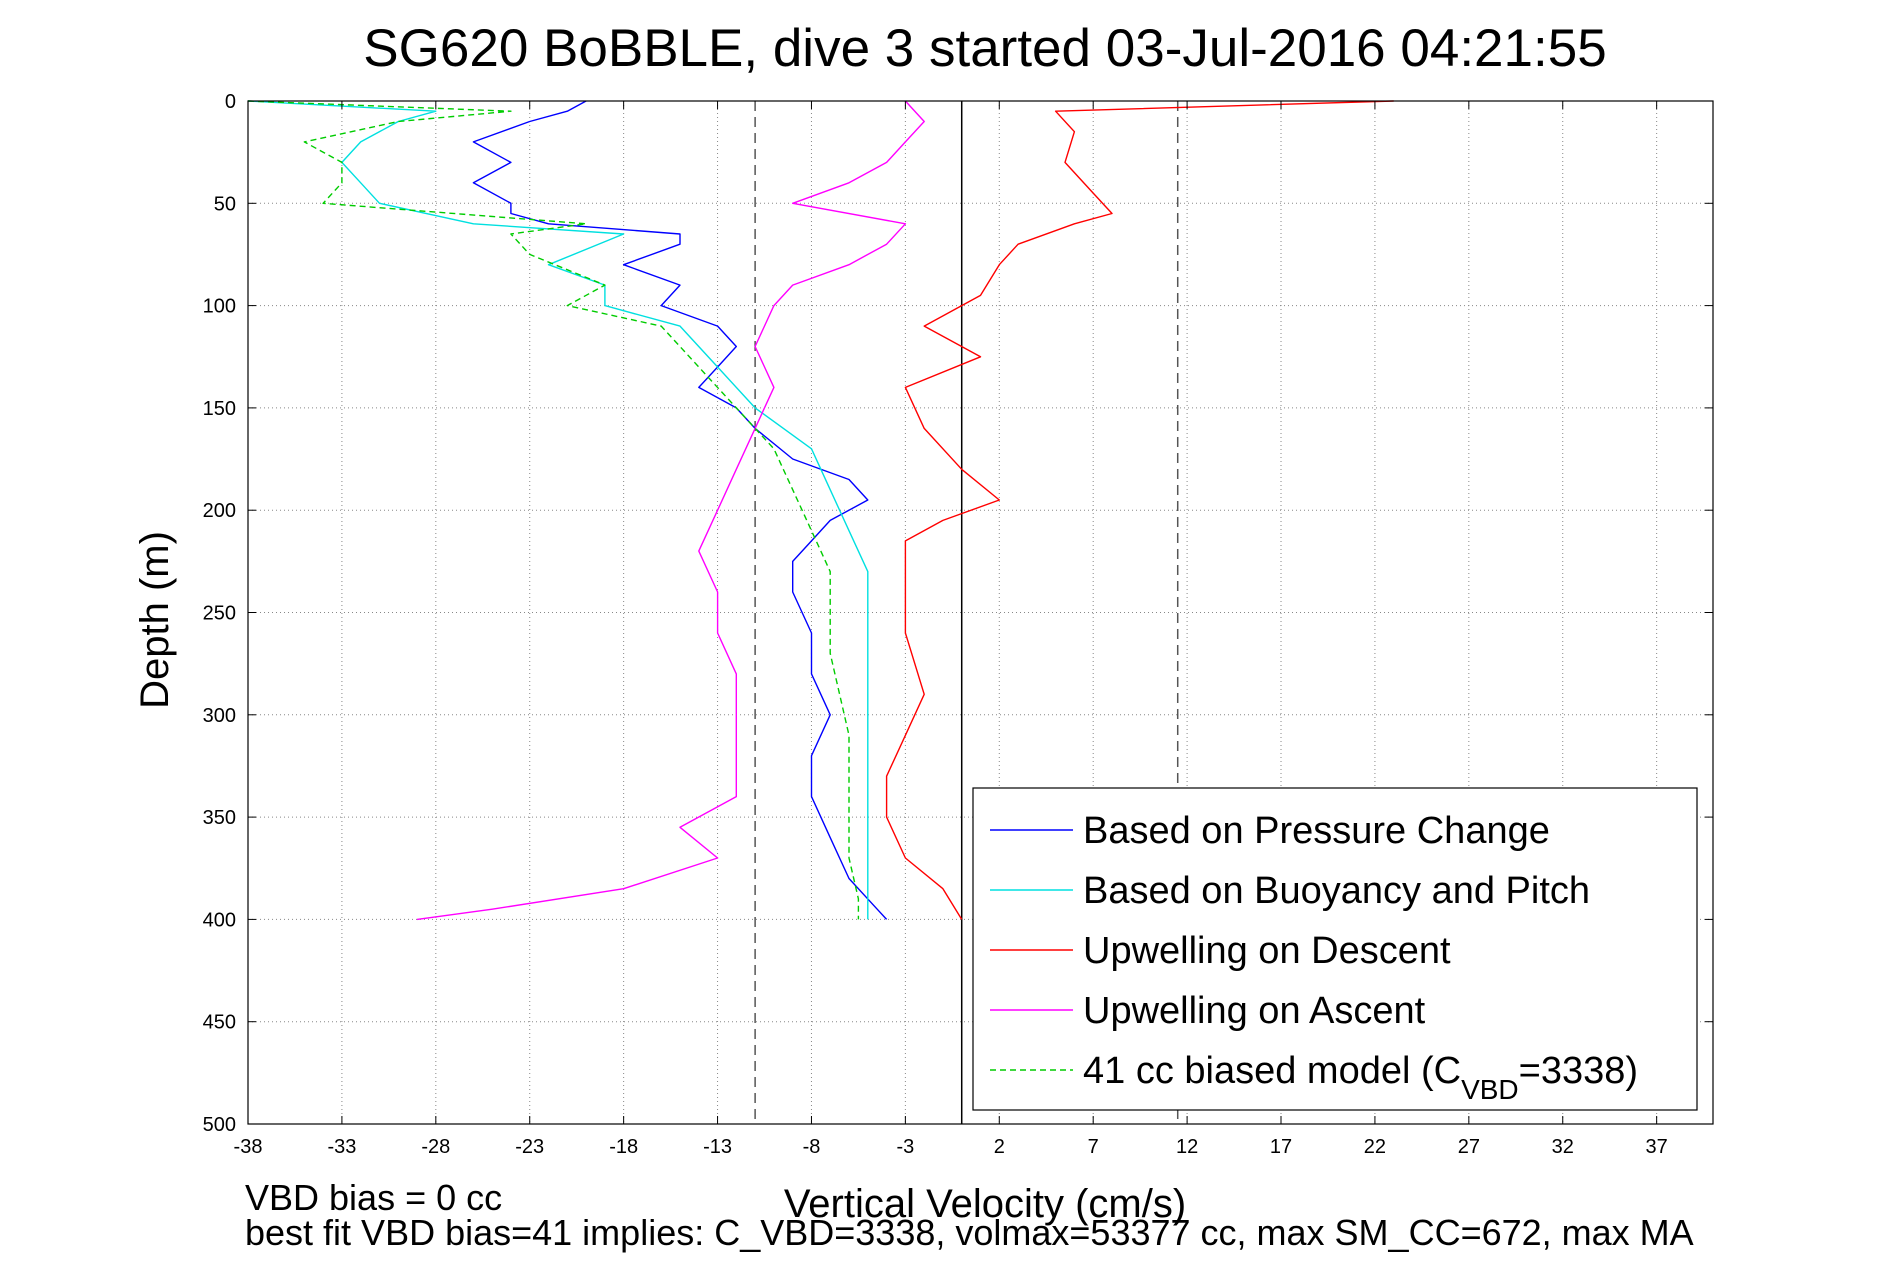 Image resolution: width=1891 pixels, height=1262 pixels. Describe the element at coordinates (219, 920) in the screenshot. I see `y-tick-label: 400` at that location.